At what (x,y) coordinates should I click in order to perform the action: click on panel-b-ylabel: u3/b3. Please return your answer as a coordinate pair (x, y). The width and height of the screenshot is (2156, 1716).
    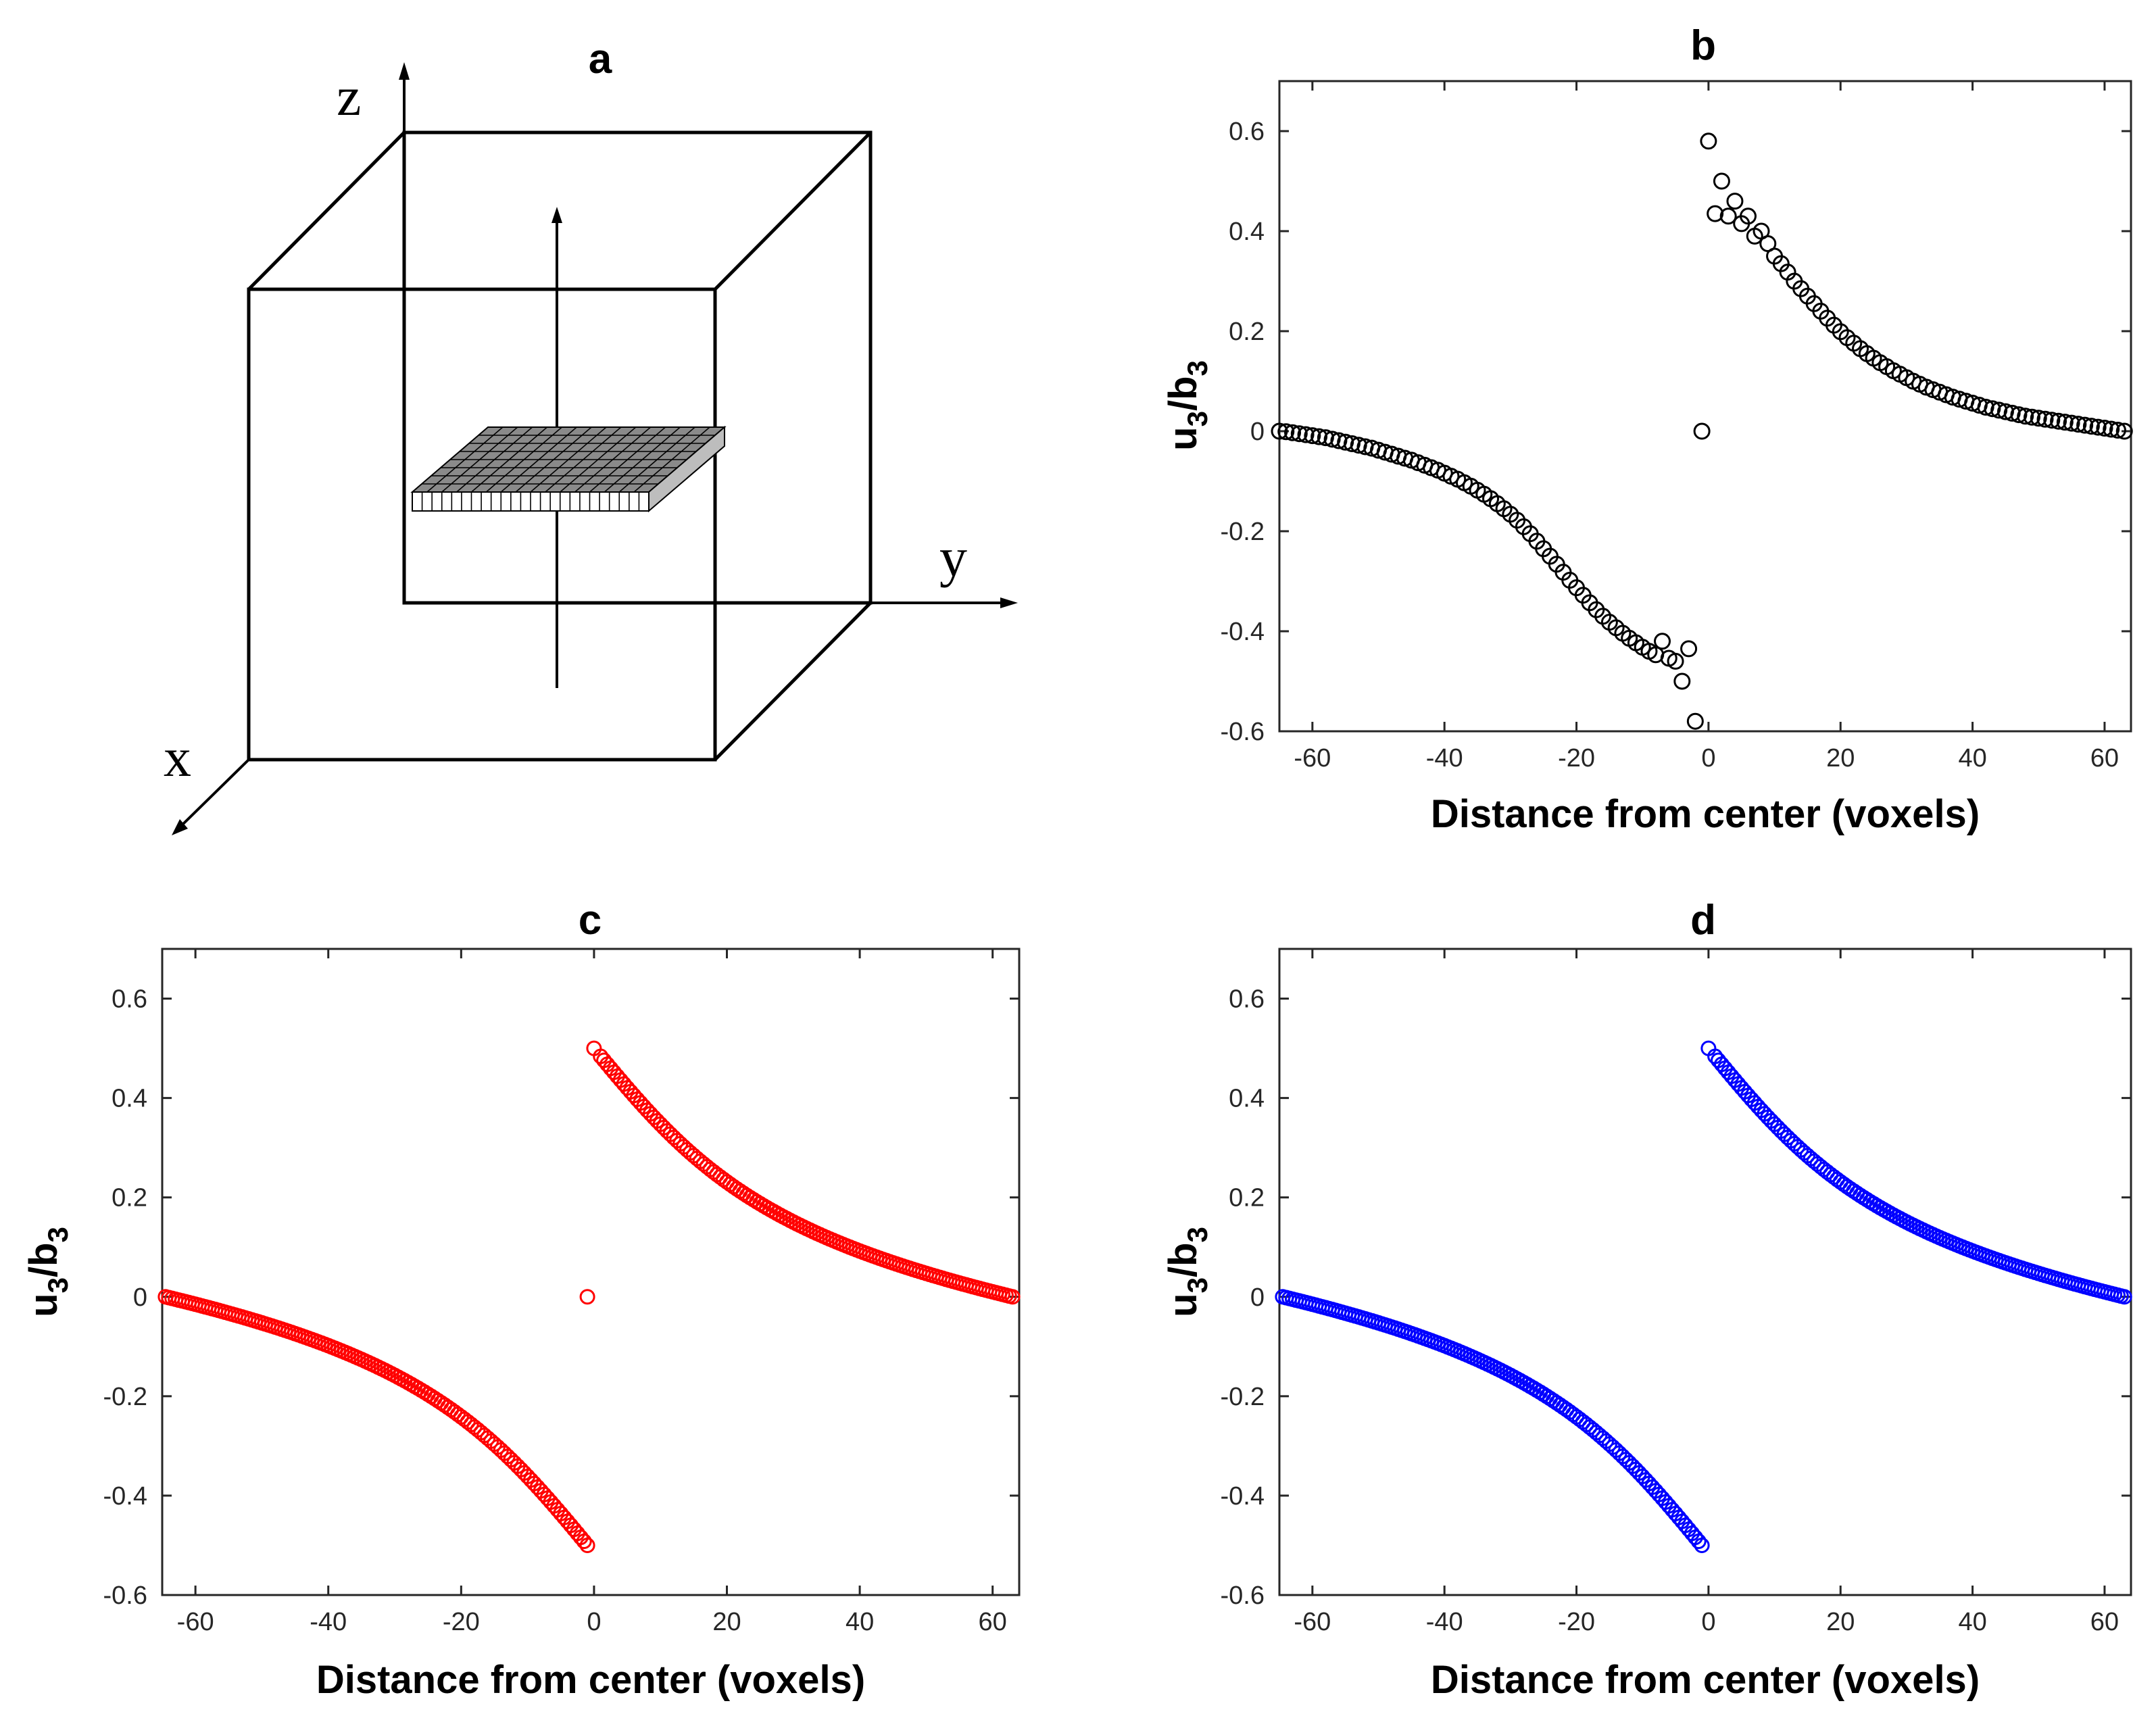
    Looking at the image, I should click on (1187, 405).